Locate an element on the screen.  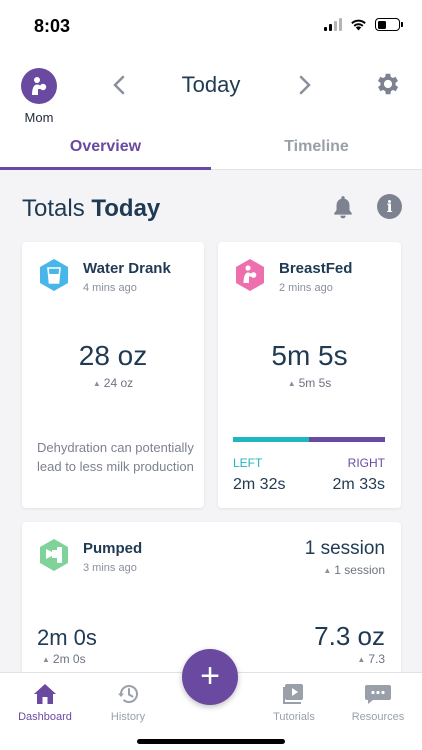
water-total: 28 oz is located at coordinates (113, 355).